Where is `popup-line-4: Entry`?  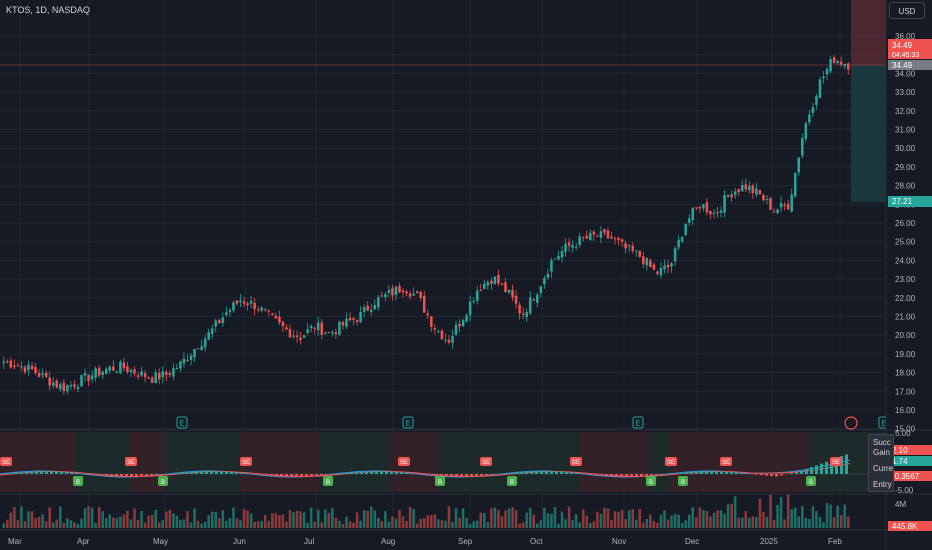
popup-line-4: Entry is located at coordinates (882, 484).